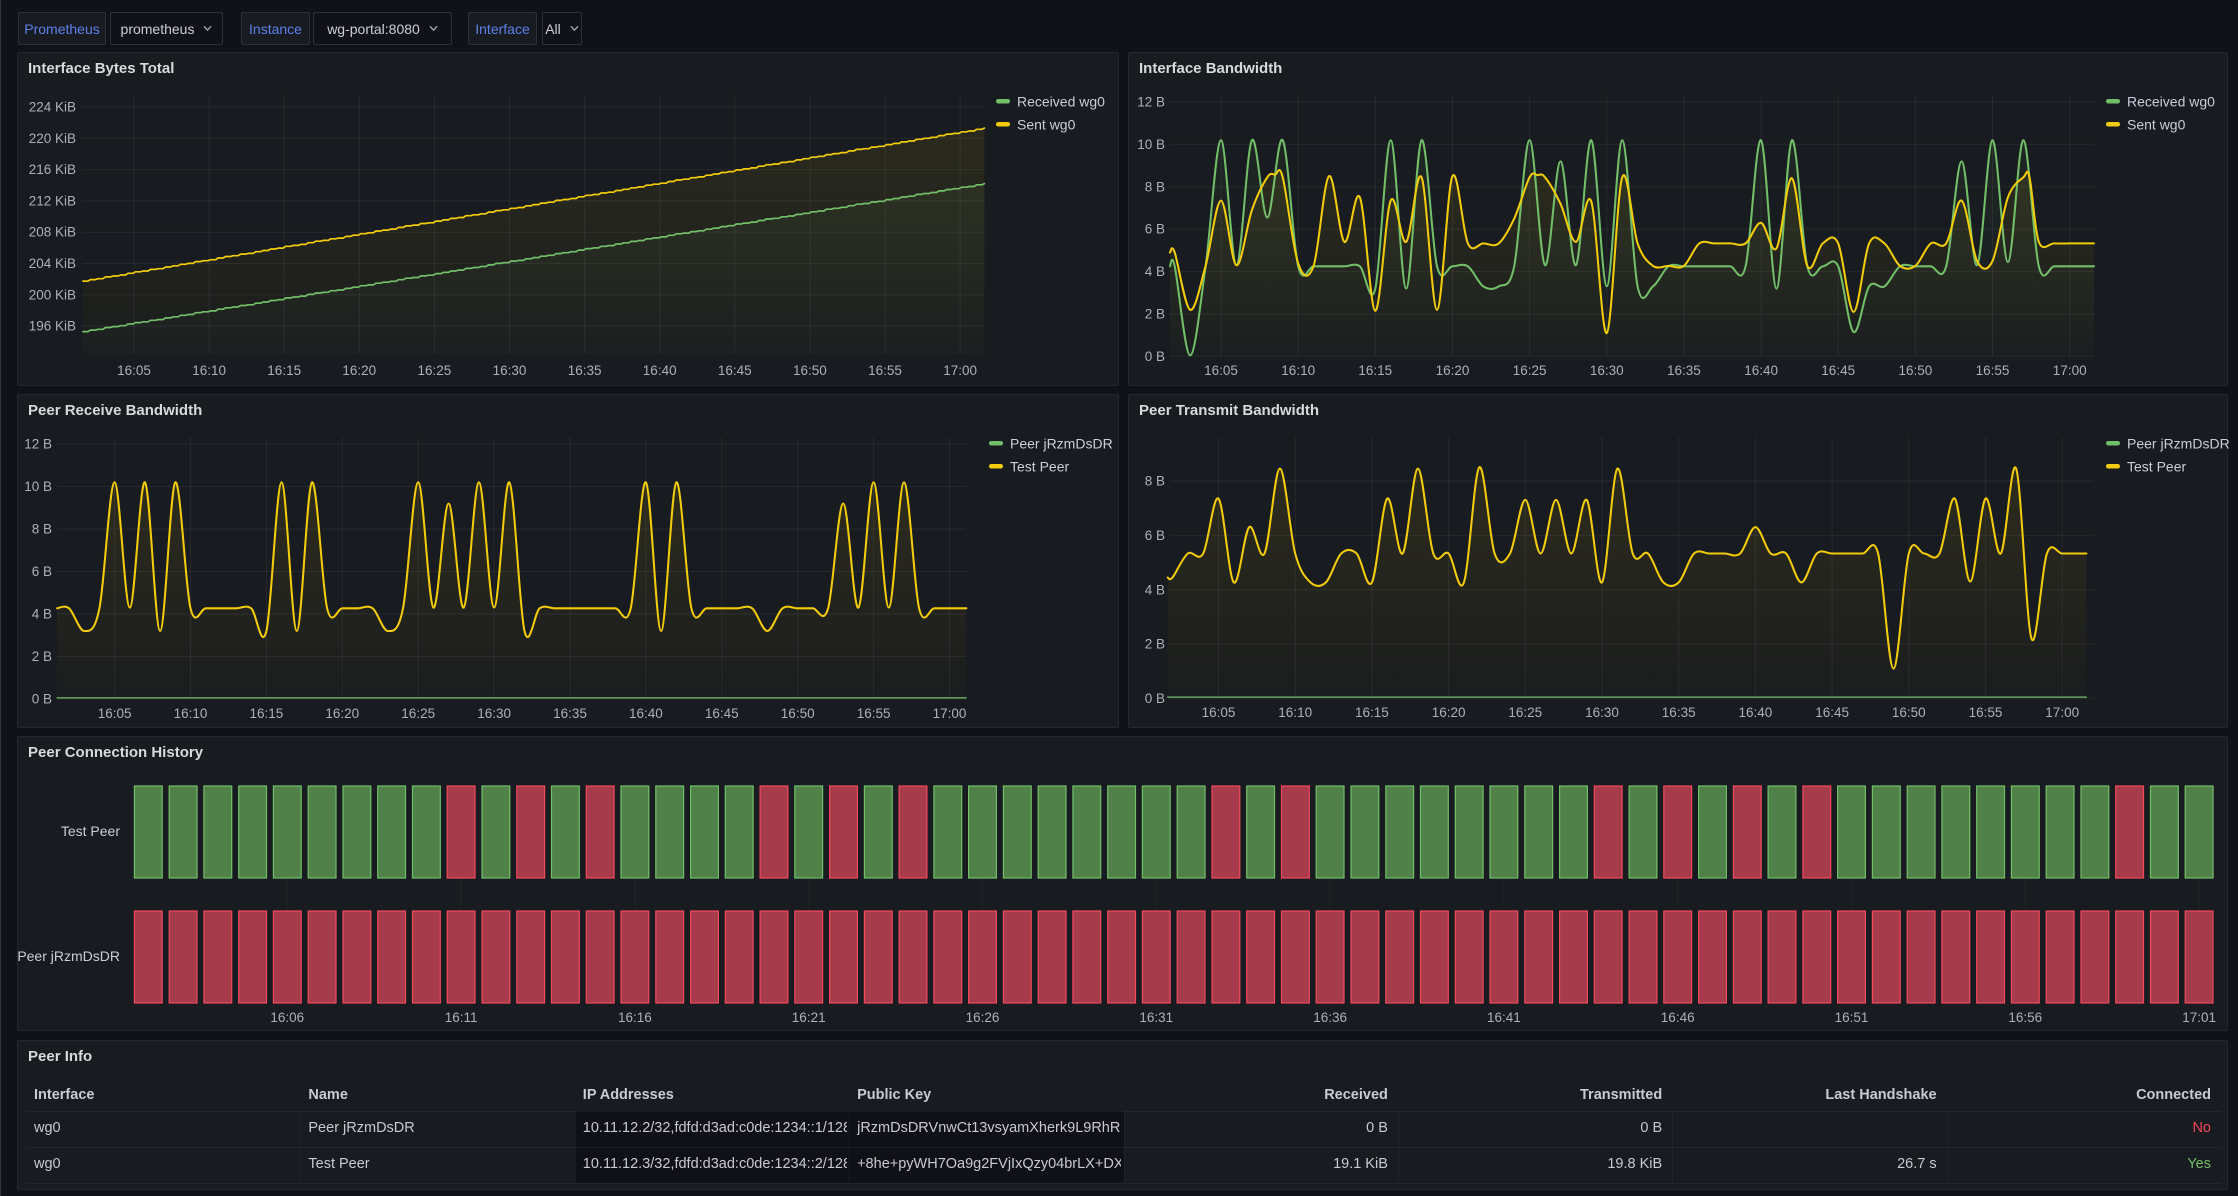 This screenshot has width=2238, height=1196. I want to click on svg-text: 220 KiB, so click(52, 138).